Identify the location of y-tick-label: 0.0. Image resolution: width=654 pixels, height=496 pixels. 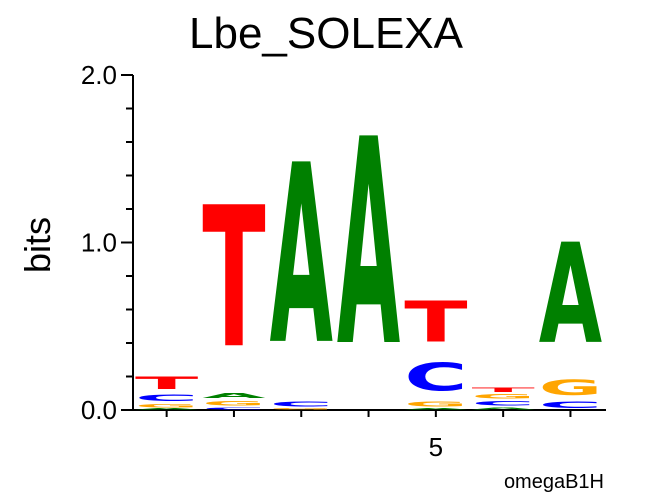
(99, 410).